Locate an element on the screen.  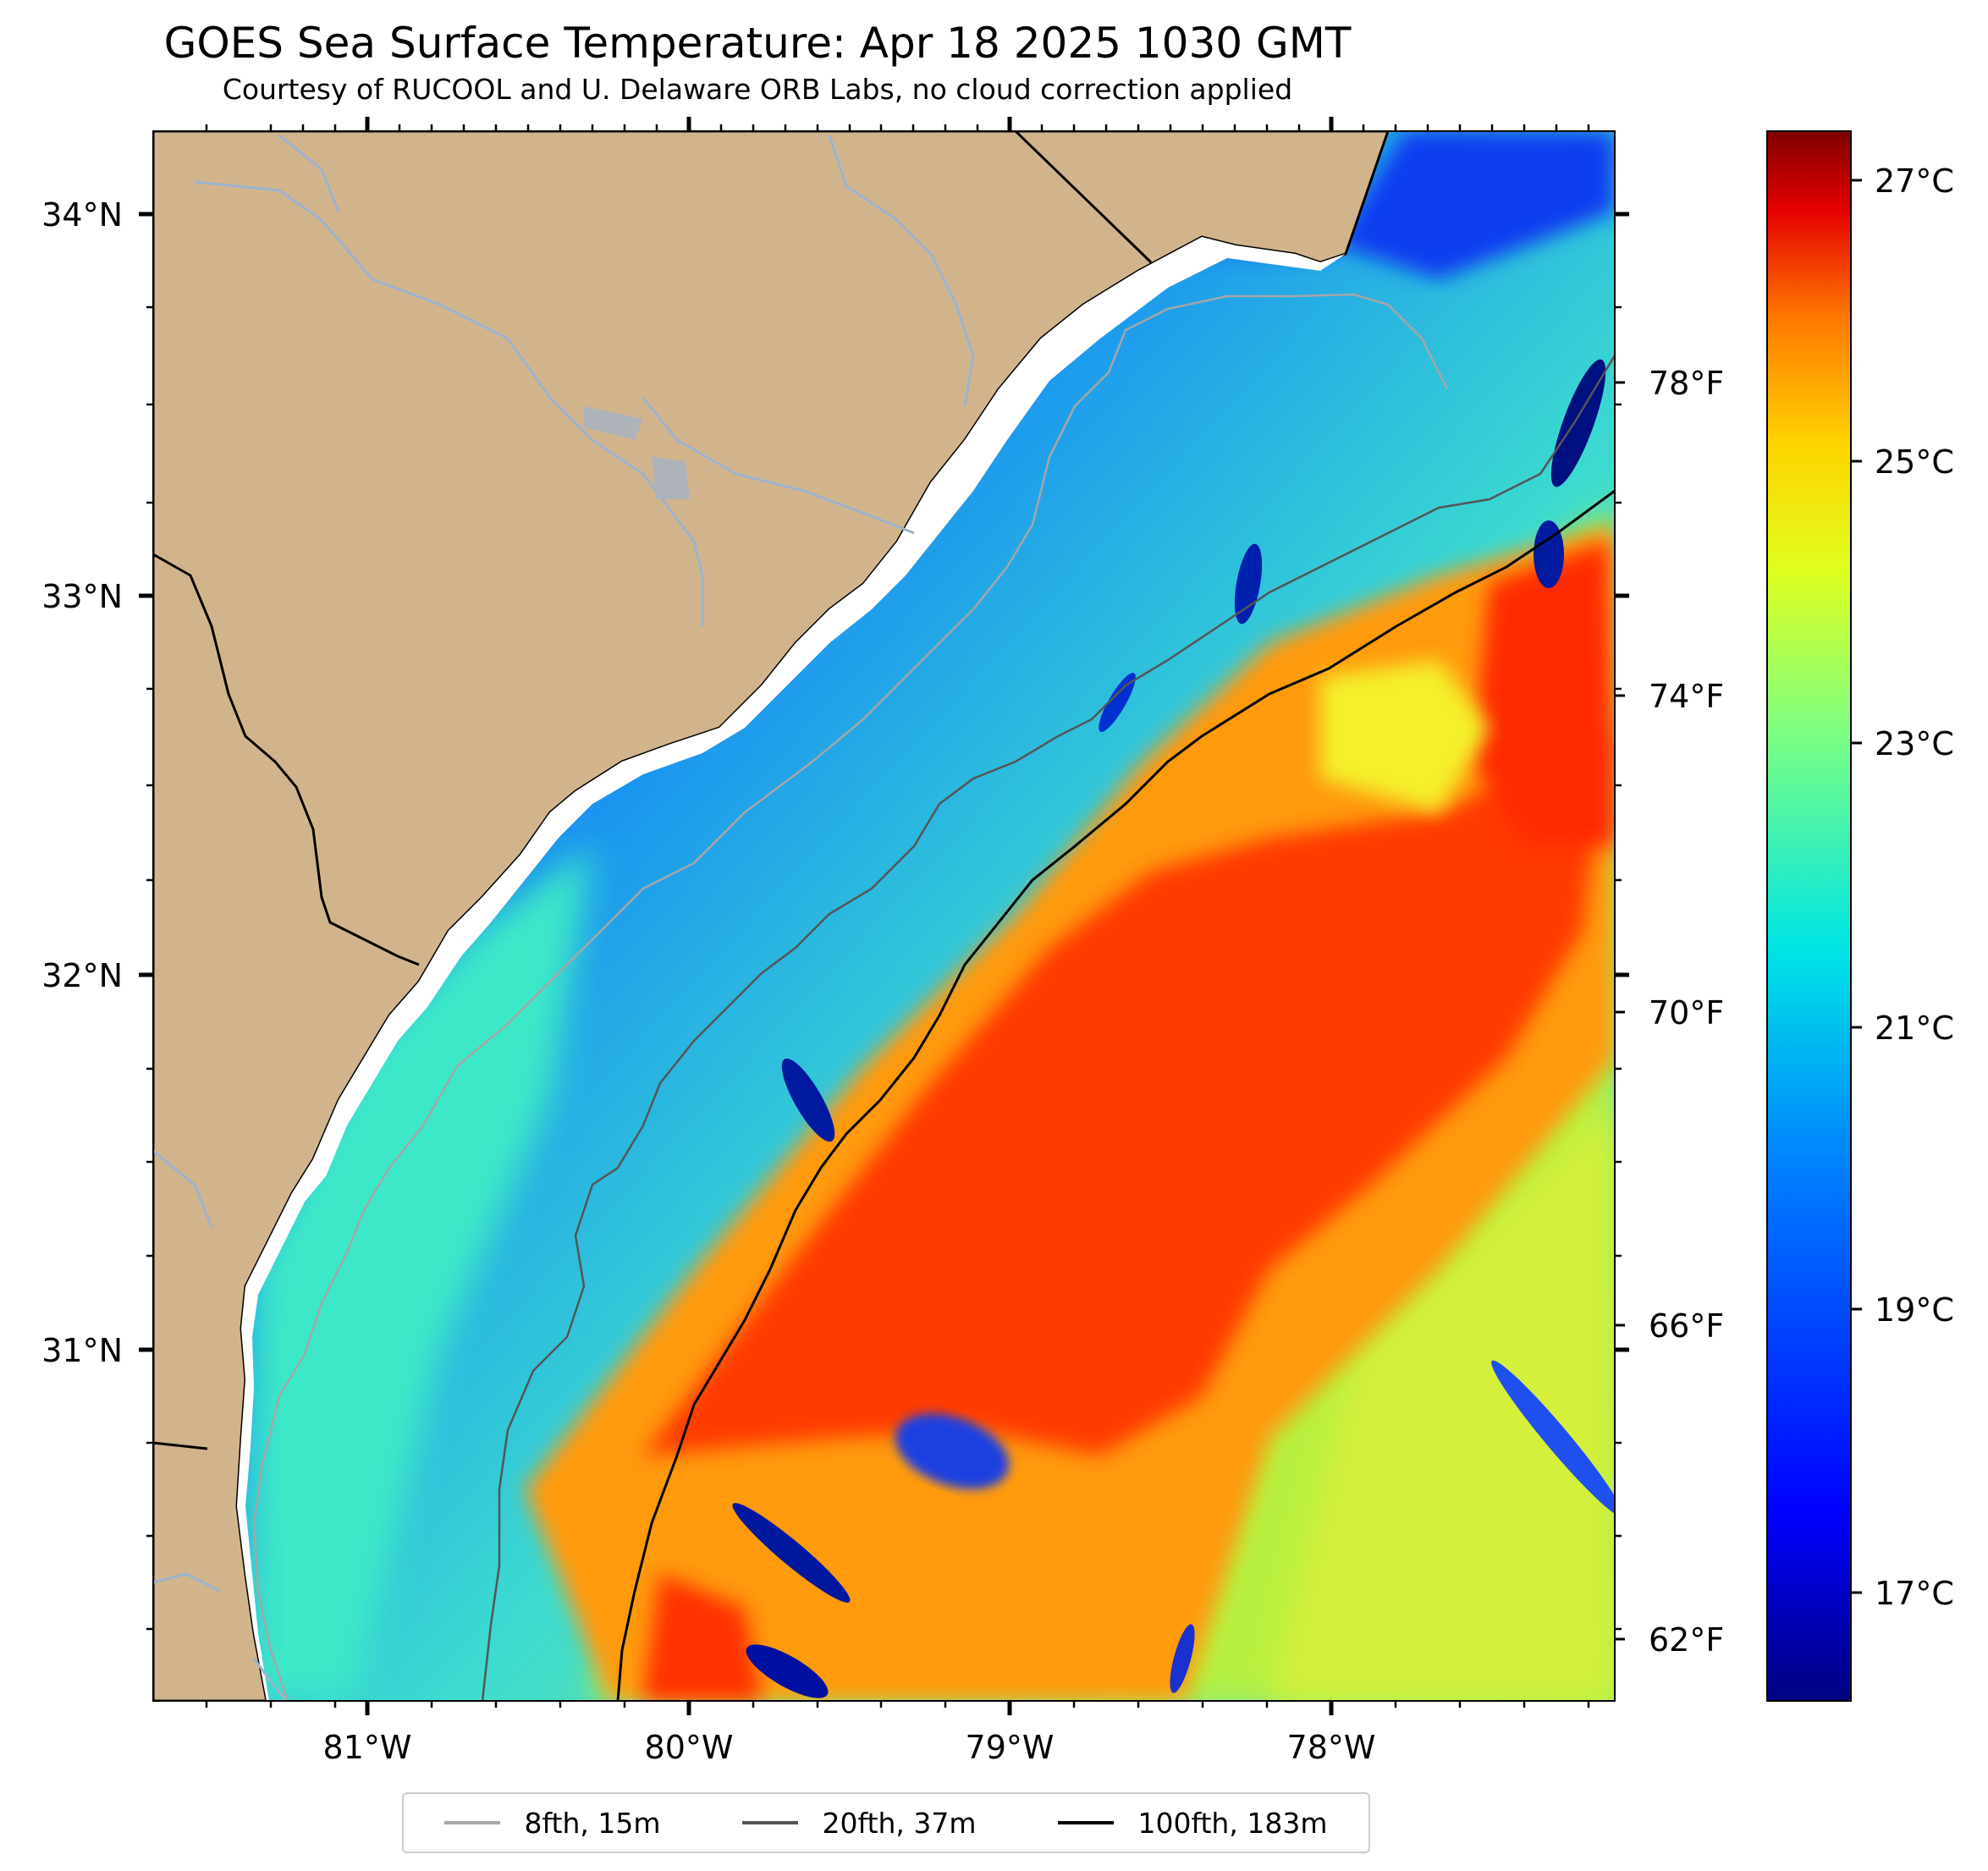
red-lobe-sw is located at coordinates (702, 1638).